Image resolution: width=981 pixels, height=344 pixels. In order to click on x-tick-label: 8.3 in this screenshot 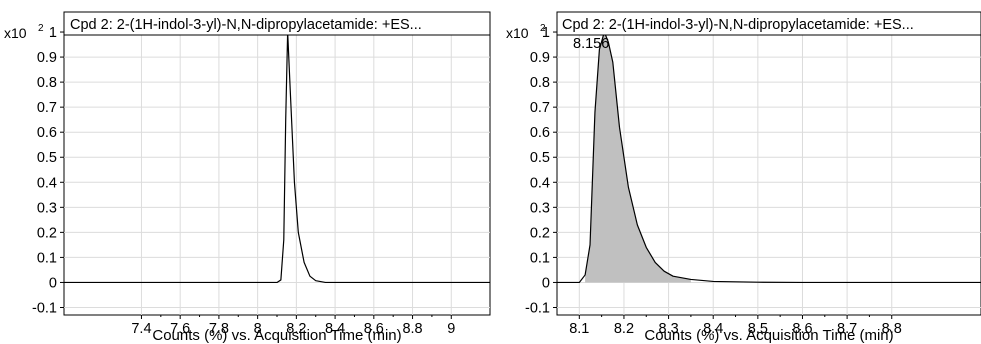, I will do `click(668, 329)`.